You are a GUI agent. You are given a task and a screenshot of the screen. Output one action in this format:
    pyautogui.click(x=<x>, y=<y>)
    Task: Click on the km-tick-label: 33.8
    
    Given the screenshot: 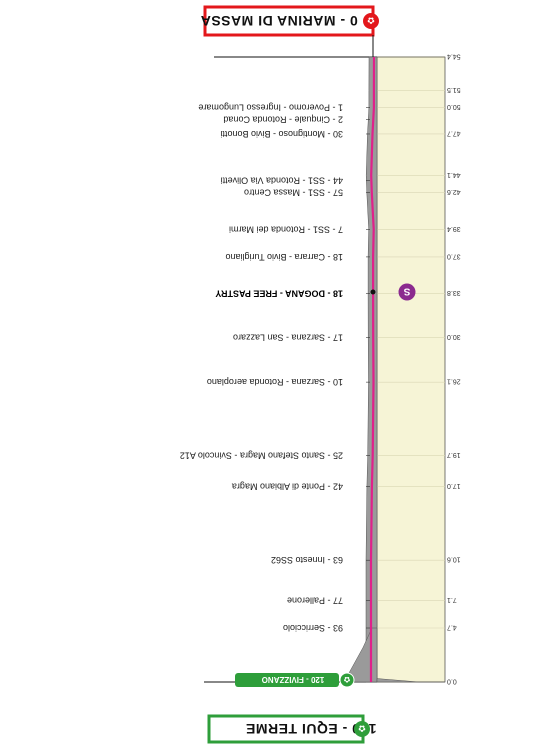 What is the action you would take?
    pyautogui.click(x=454, y=292)
    